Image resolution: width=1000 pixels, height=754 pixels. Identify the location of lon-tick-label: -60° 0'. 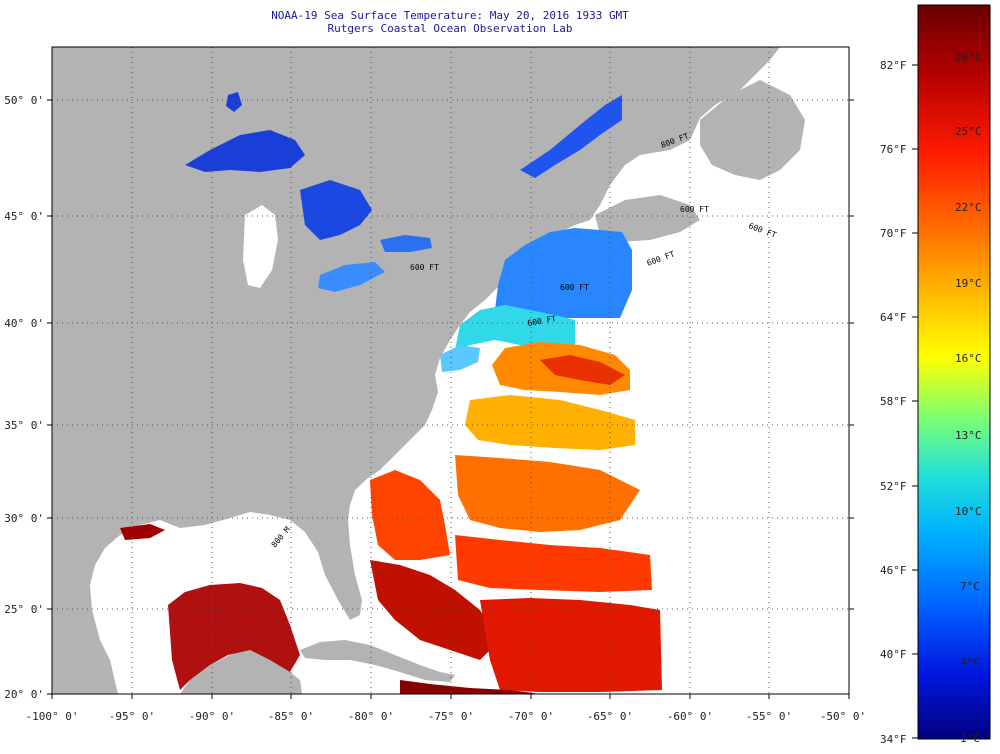
(690, 716).